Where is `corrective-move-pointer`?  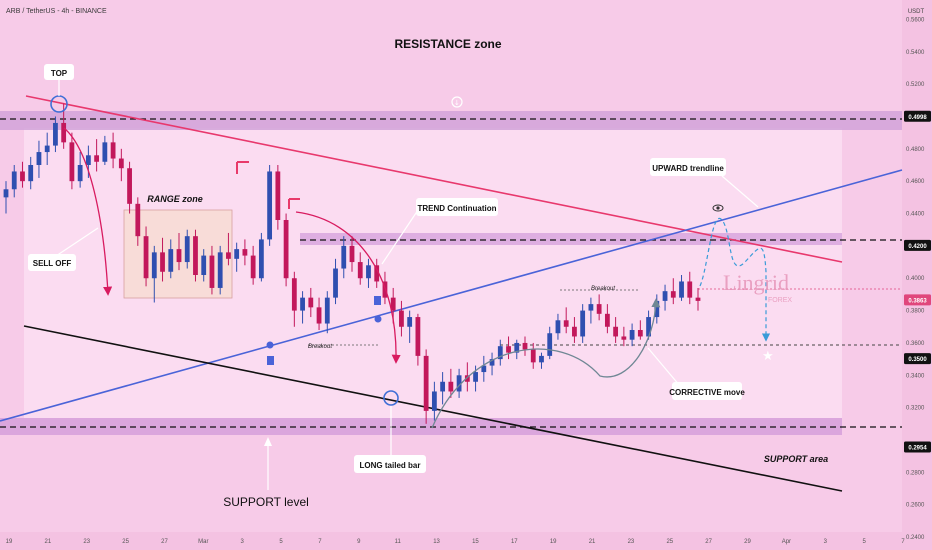
corrective-move-pointer is located at coordinates (664, 367).